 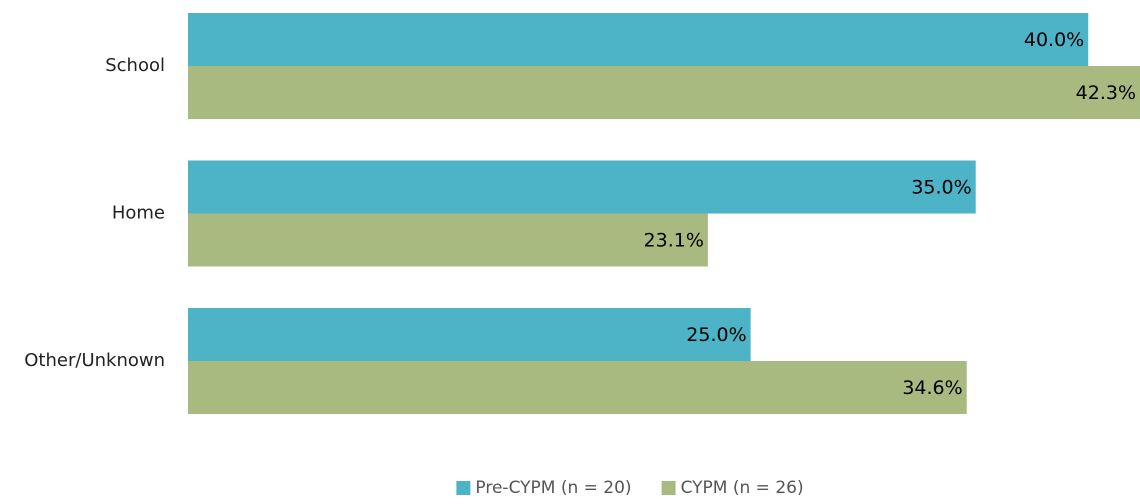 What do you see at coordinates (932, 388) in the screenshot?
I see `value-label: 34.6%` at bounding box center [932, 388].